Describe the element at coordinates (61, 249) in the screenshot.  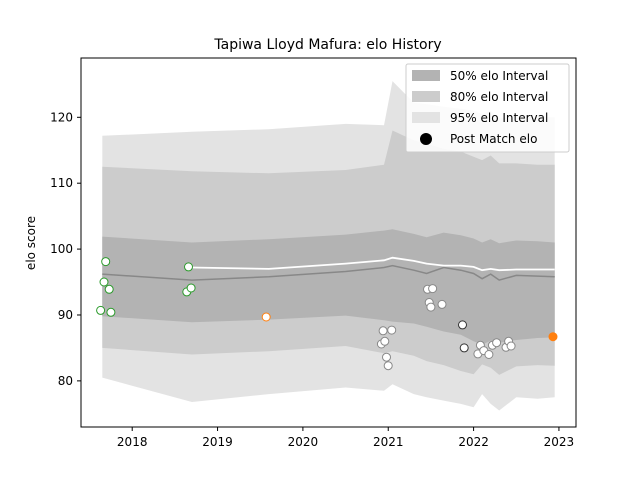
I see `y-tick-label: 100` at that location.